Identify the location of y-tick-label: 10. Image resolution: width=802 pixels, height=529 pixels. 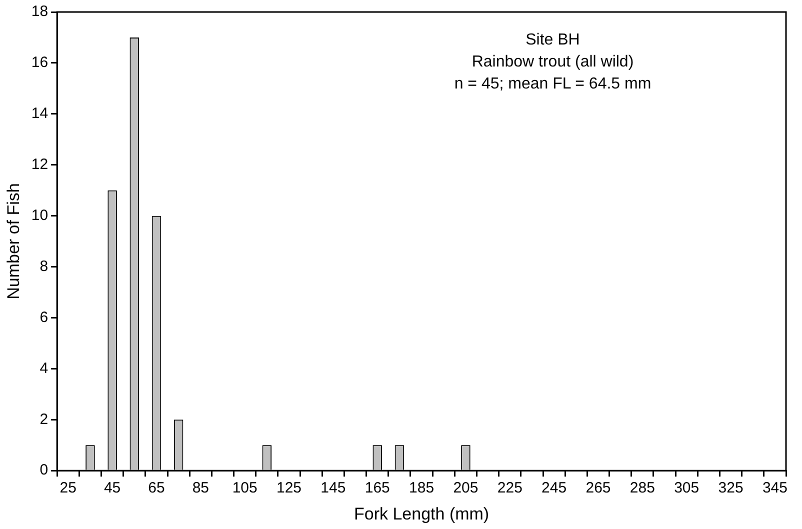
(39, 215).